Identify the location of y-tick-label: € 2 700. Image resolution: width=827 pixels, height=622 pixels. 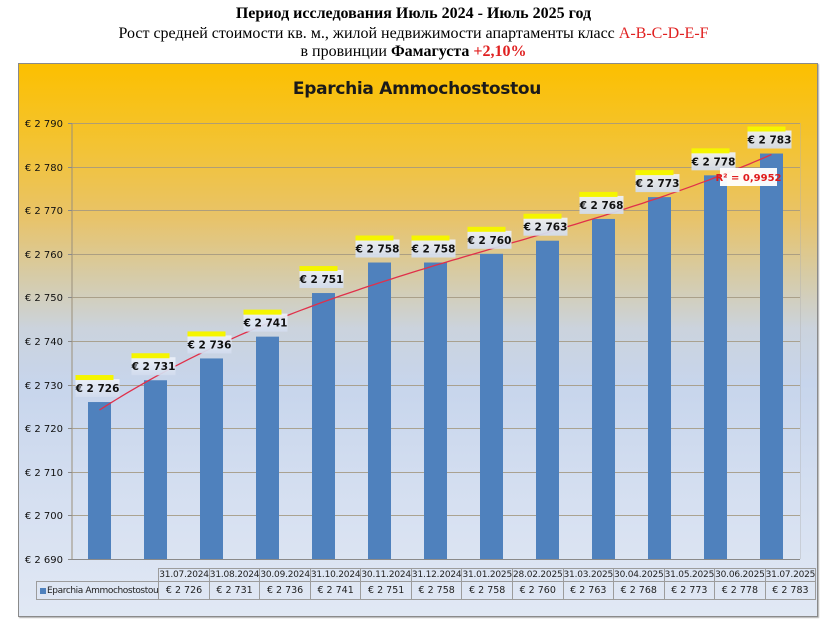
(44, 516).